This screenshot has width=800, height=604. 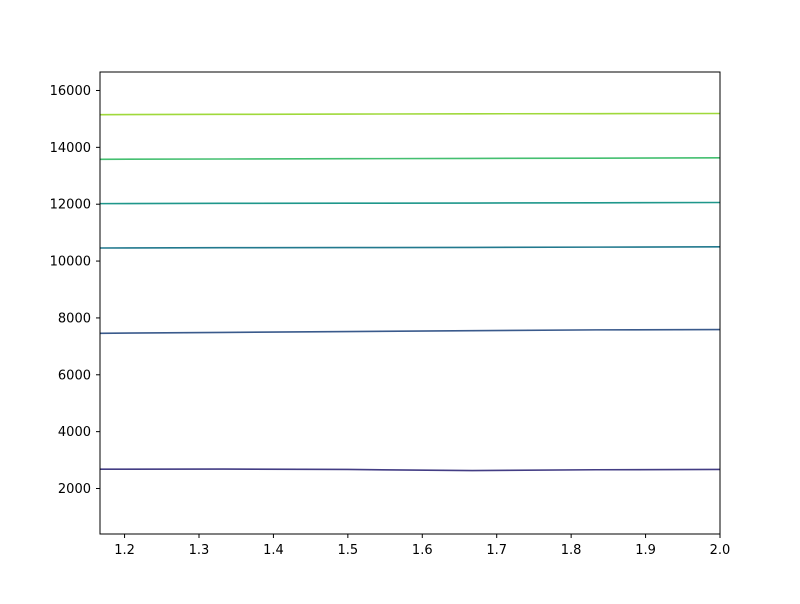 I want to click on x-tick-label: 1.4, so click(x=273, y=550).